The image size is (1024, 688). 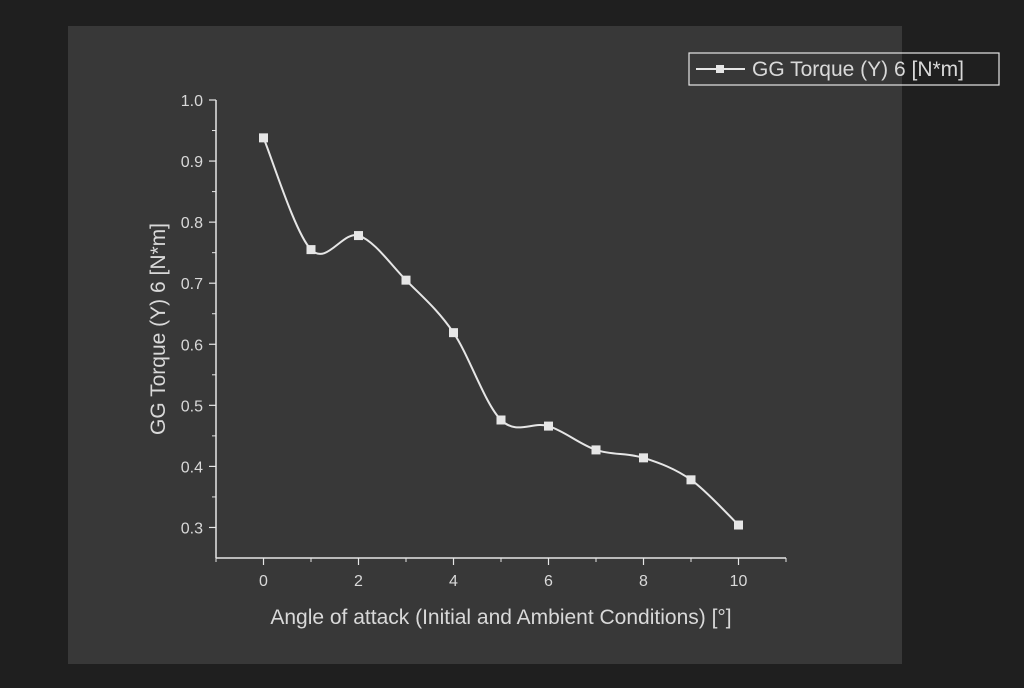 I want to click on x-tick-label: 2, so click(x=358, y=581).